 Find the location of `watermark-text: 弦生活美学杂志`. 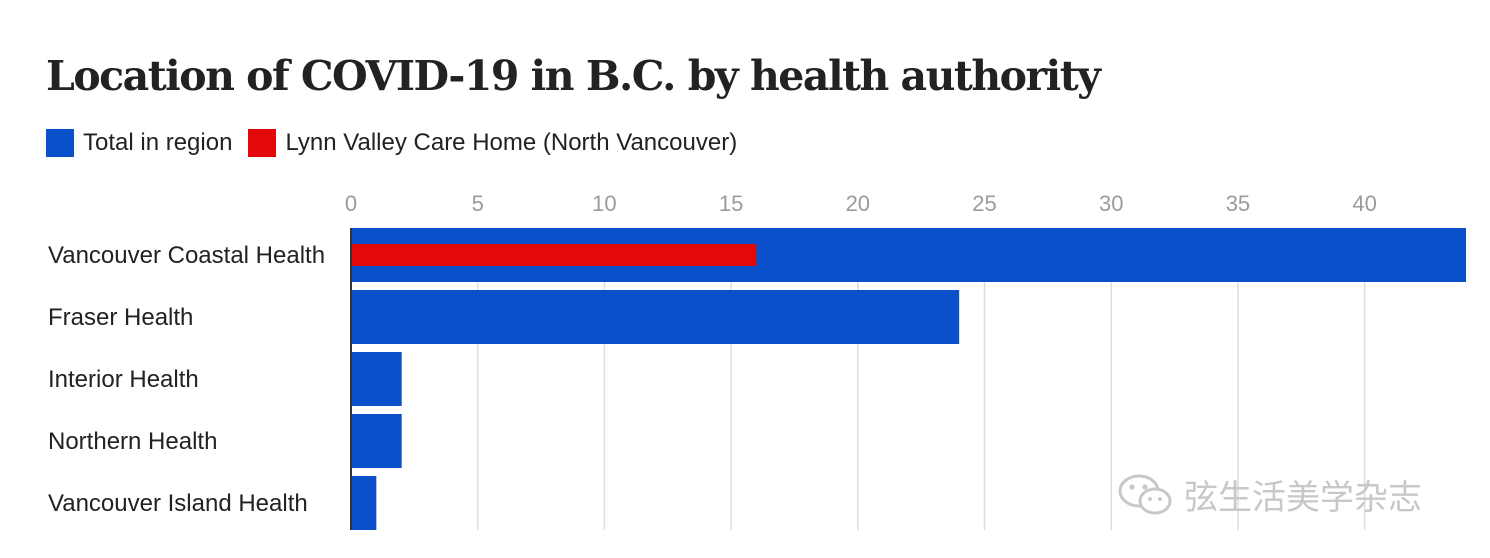

watermark-text: 弦生活美学杂志 is located at coordinates (1303, 498).